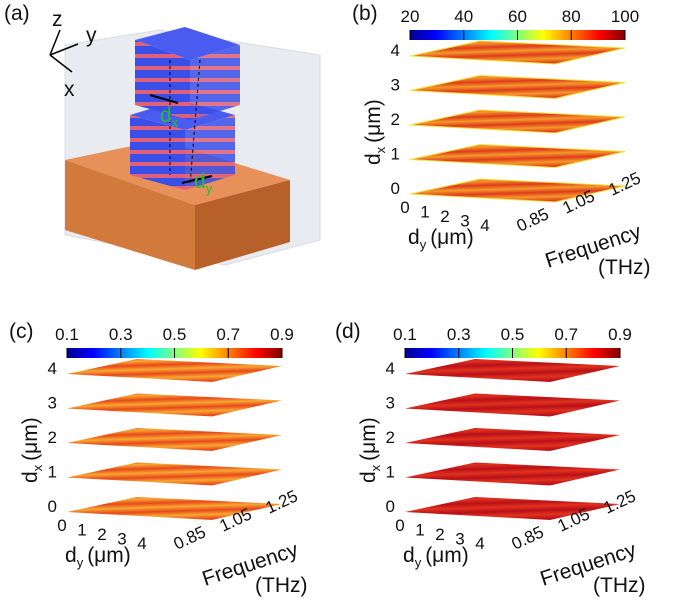 This screenshot has height=605, width=675. Describe the element at coordinates (69, 89) in the screenshot. I see `axis-x: x` at that location.